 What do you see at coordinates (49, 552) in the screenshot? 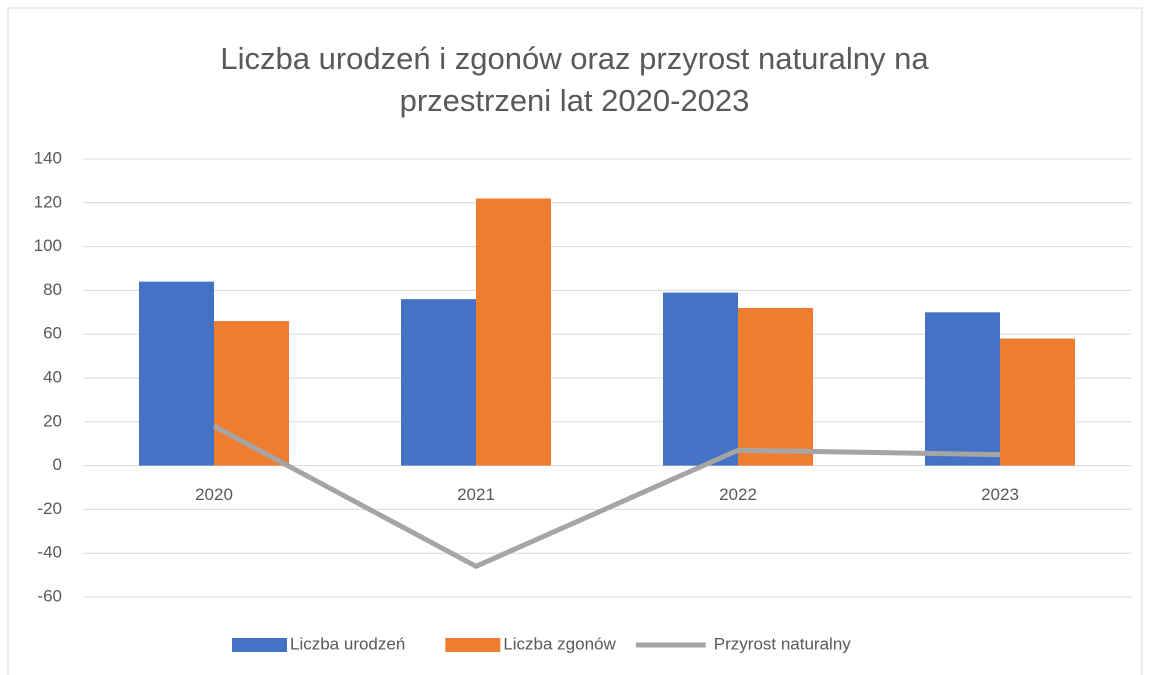
I see `y-tick-label: -40` at bounding box center [49, 552].